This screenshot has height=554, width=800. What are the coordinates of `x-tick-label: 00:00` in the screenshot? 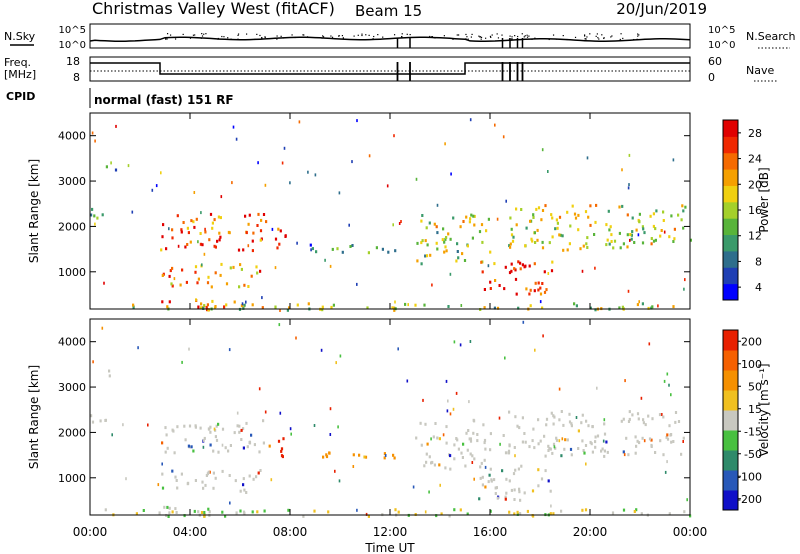 It's located at (90, 532).